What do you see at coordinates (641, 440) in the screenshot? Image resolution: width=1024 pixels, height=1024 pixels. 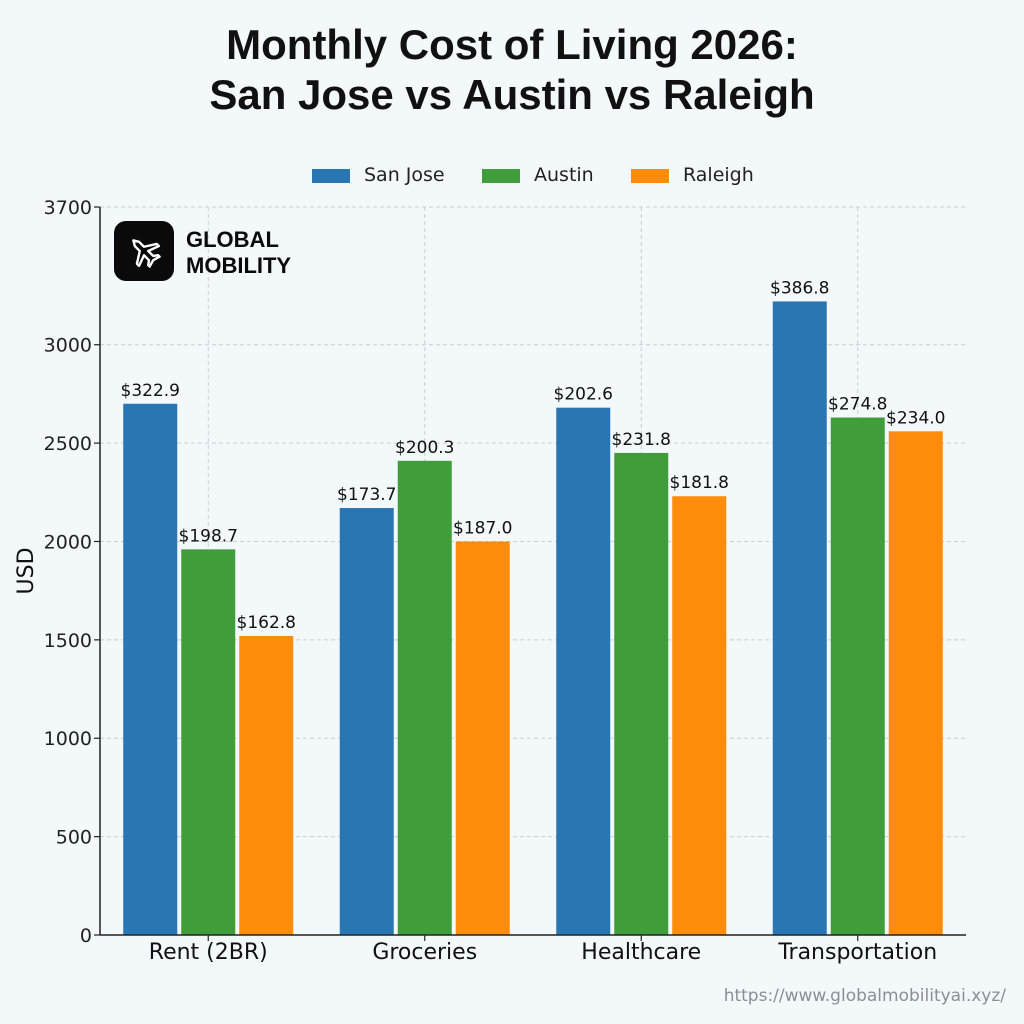 I see `bar-value-label: $231.8` at bounding box center [641, 440].